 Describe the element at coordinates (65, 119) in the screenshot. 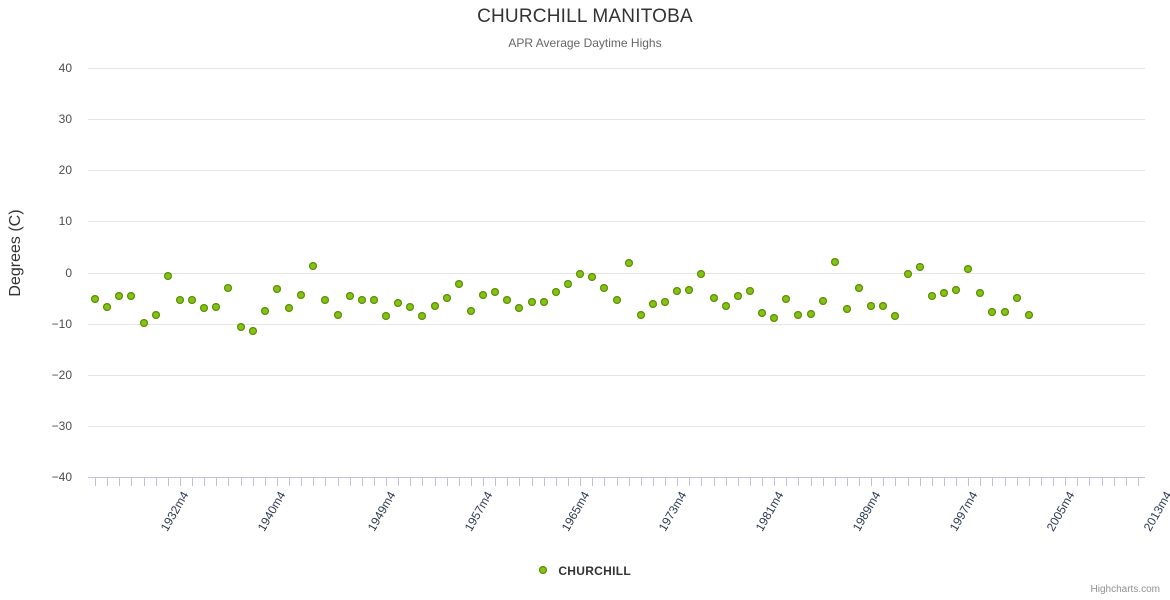

I see `y-axis-tick-label: 30` at that location.